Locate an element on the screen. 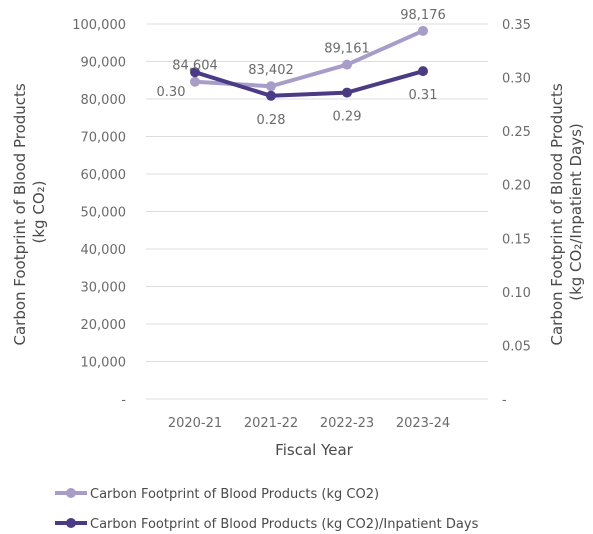 The image size is (593, 534). right-tick-label: 0.35 is located at coordinates (516, 25).